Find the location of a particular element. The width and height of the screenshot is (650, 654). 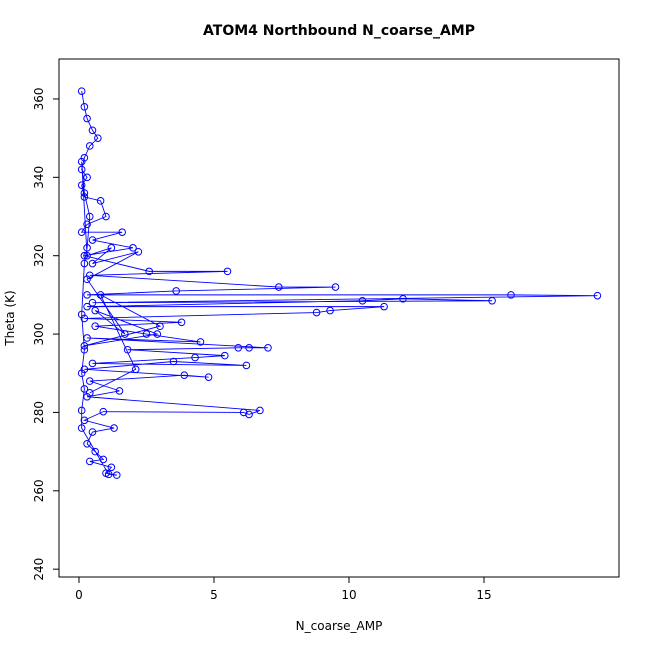

y-tick-label: 360 is located at coordinates (39, 99).